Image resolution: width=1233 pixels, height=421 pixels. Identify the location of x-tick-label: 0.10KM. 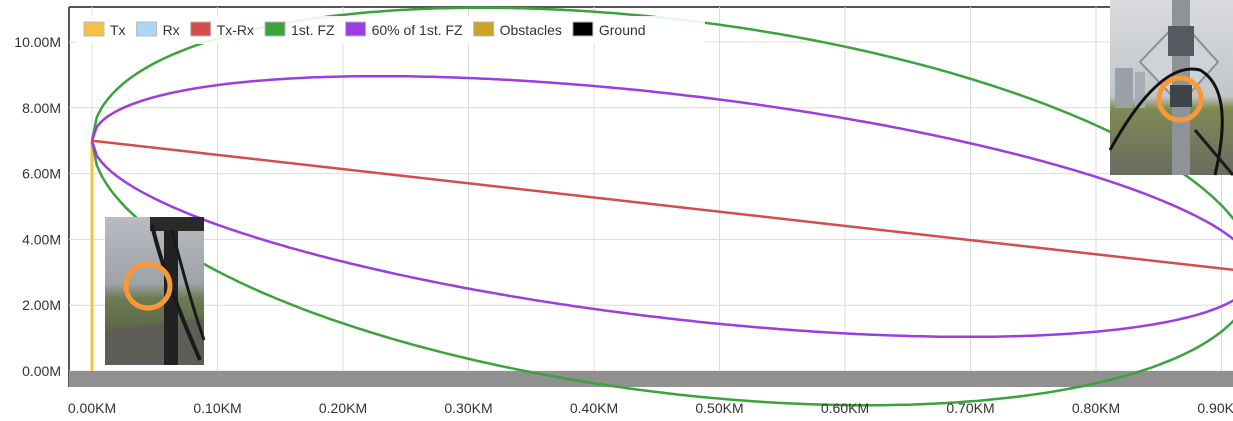
(217, 408).